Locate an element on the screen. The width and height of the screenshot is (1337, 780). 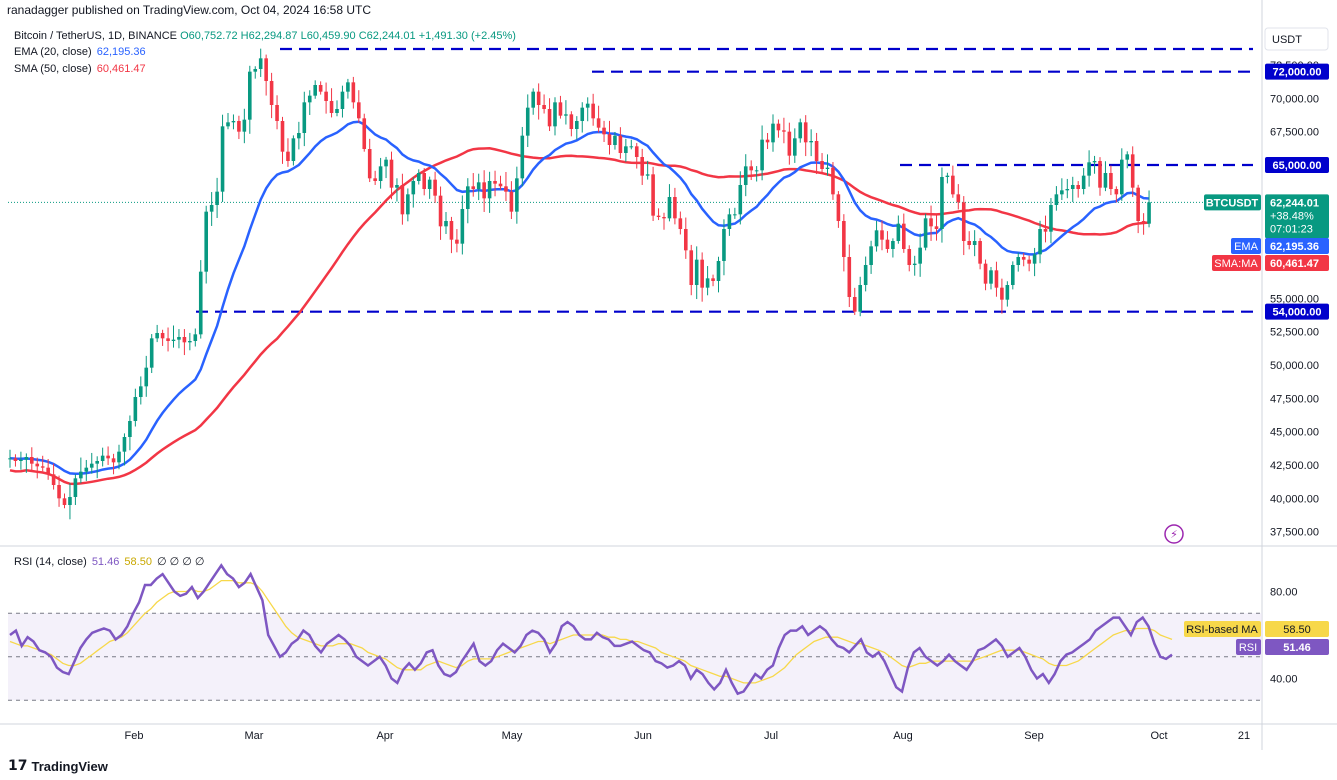
btc-price-tag-text: +38.48% is located at coordinates (1292, 216).